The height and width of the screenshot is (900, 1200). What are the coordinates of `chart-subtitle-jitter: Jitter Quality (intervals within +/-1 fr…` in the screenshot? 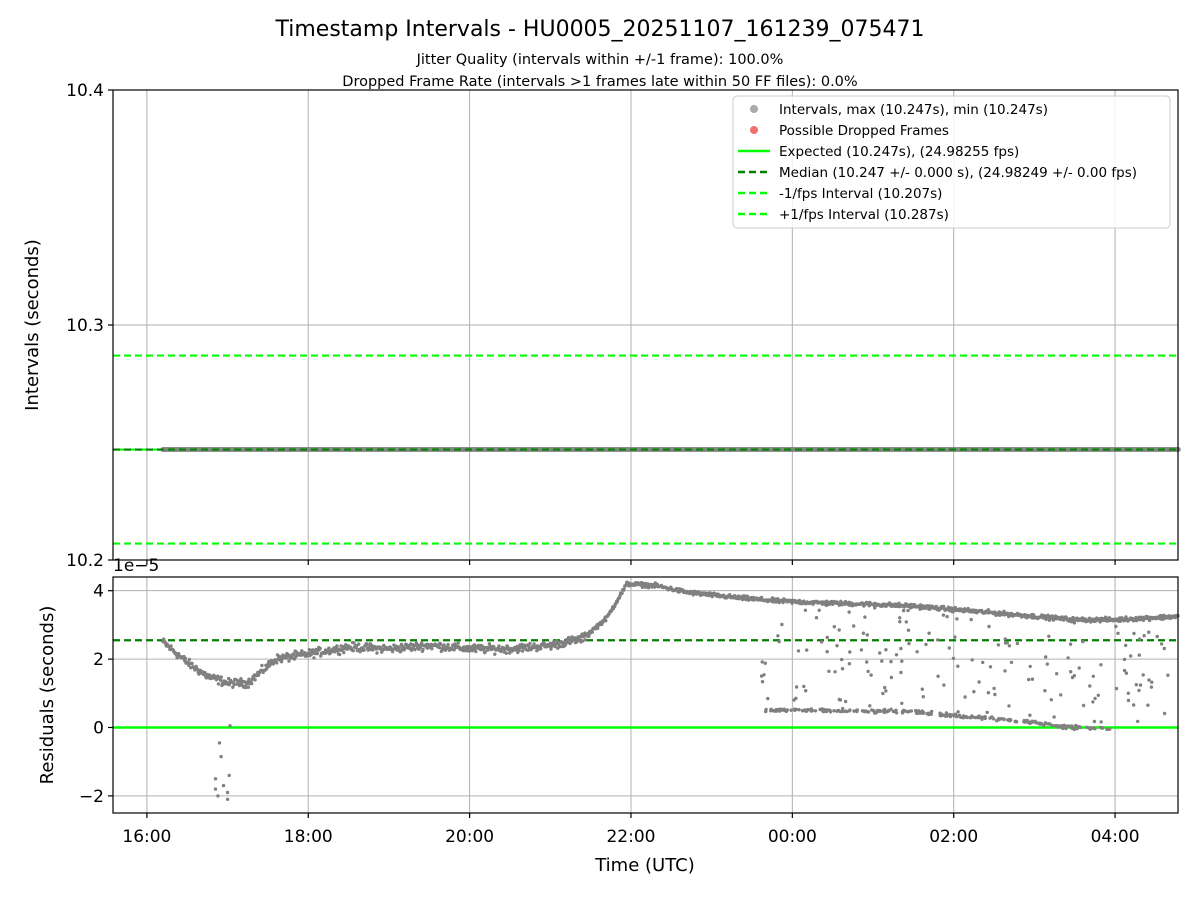 It's located at (600, 60).